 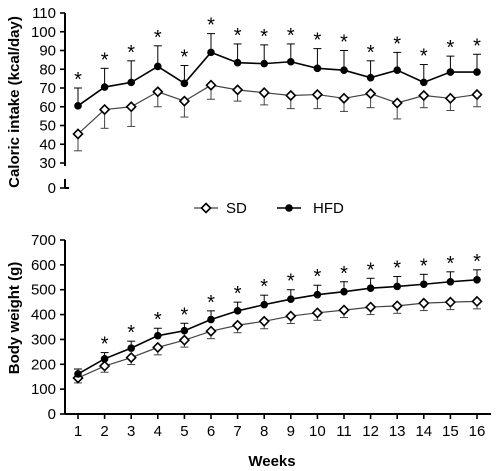 What do you see at coordinates (43, 240) in the screenshot?
I see `bottom-ytick-label: 700` at bounding box center [43, 240].